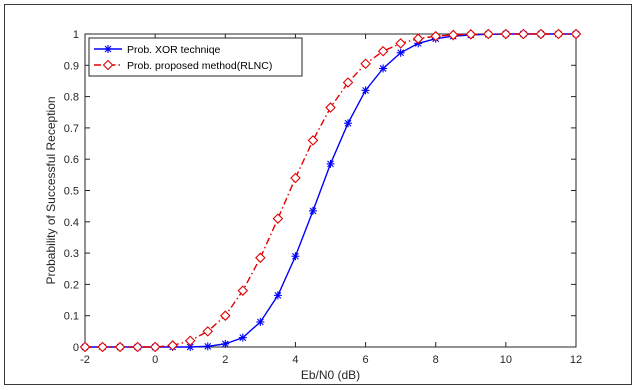  I want to click on y-tick-label: 0, so click(76, 348).